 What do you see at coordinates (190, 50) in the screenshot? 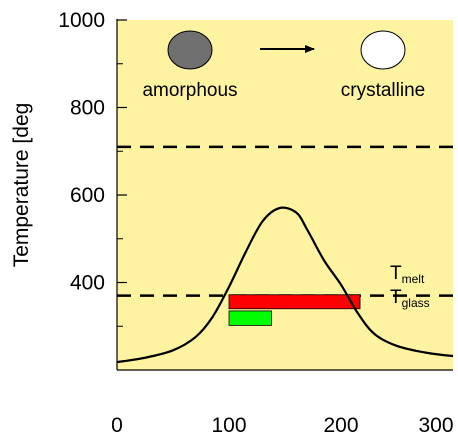
I see `amorphous-circle-icon` at bounding box center [190, 50].